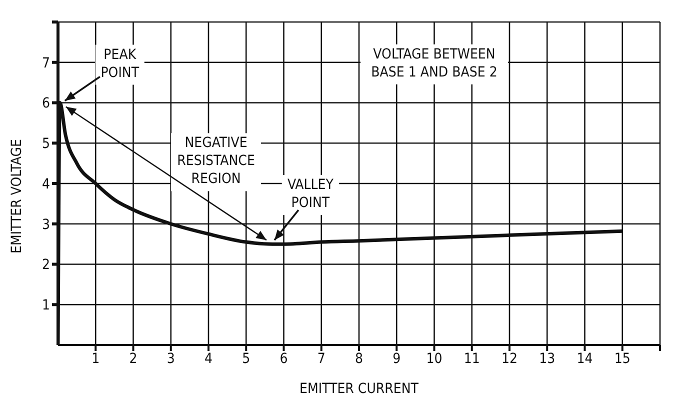 The image size is (680, 409). What do you see at coordinates (133, 358) in the screenshot?
I see `x-tick-label: 2` at bounding box center [133, 358].